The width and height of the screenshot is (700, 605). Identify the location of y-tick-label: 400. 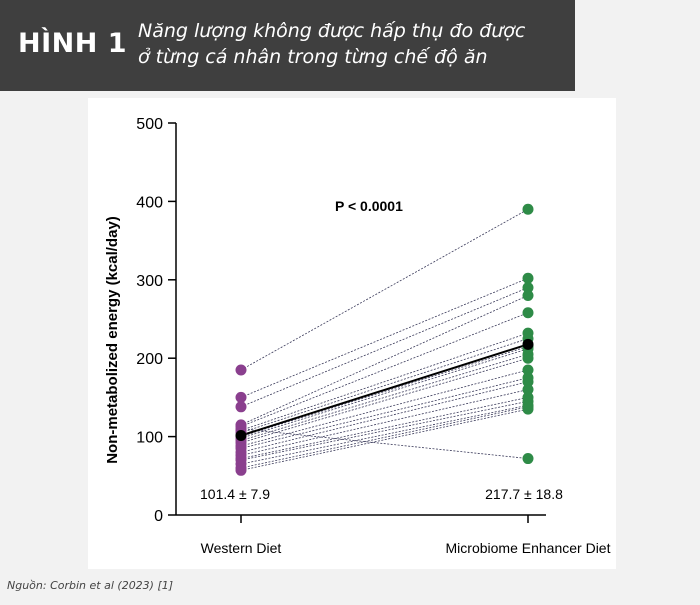
(149, 202).